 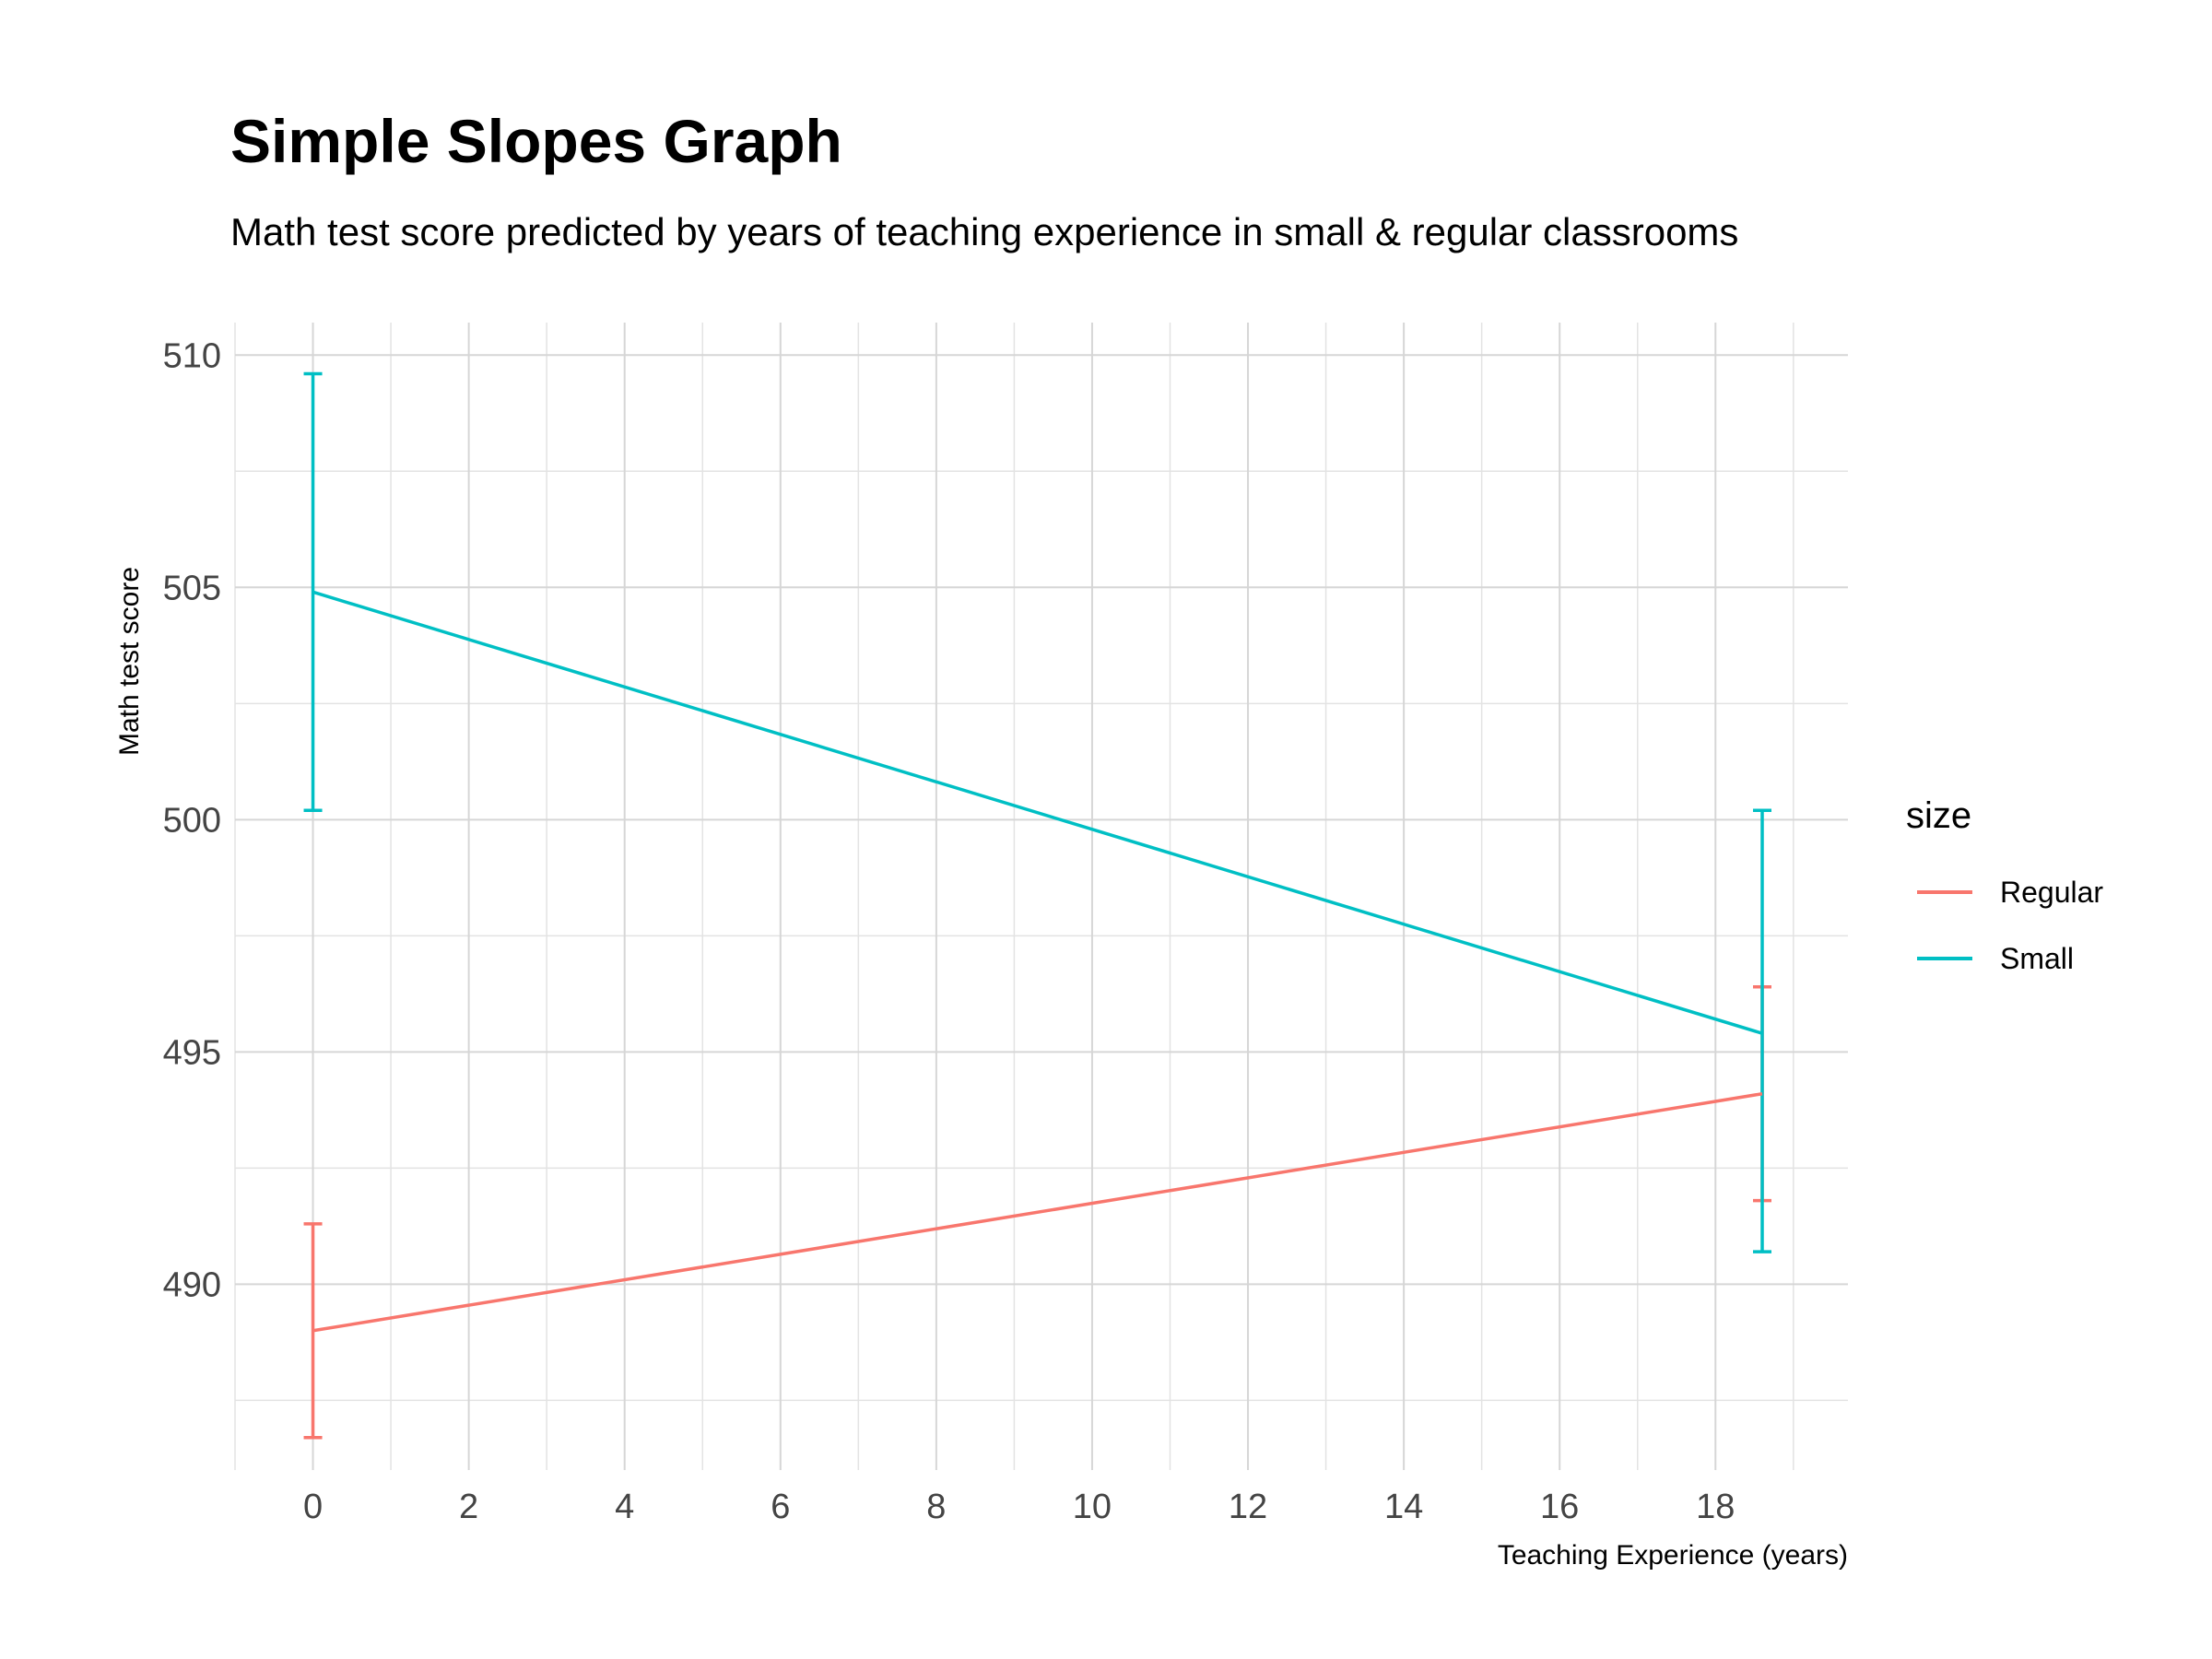 What do you see at coordinates (936, 1507) in the screenshot?
I see `x-tick-label: 8` at bounding box center [936, 1507].